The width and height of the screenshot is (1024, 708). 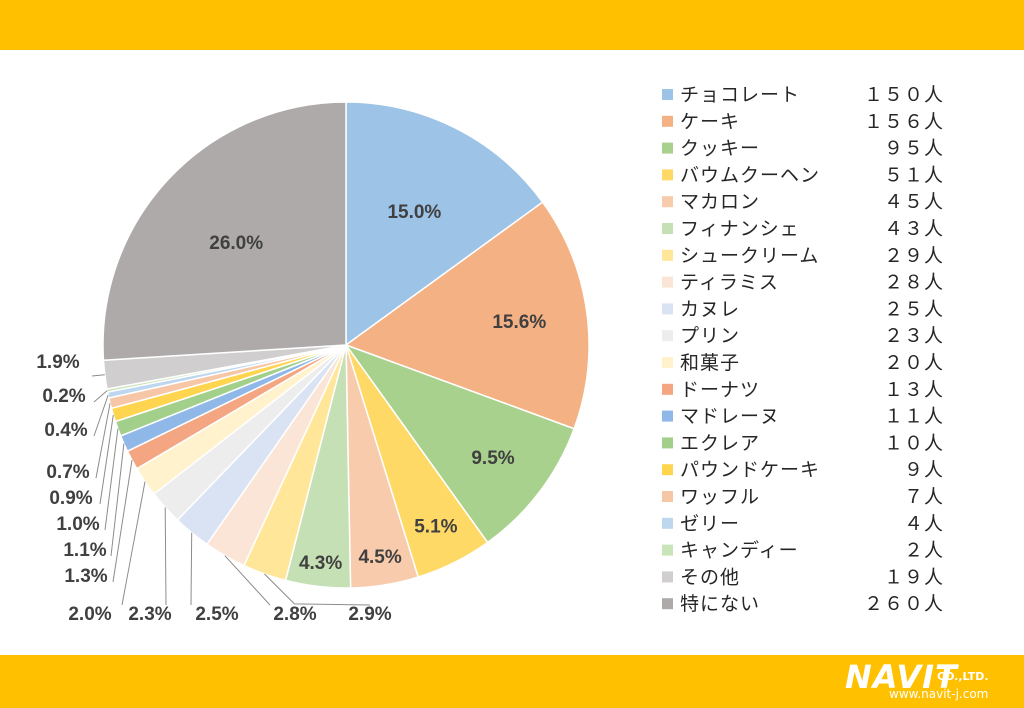 What do you see at coordinates (914, 175) in the screenshot?
I see `legend-count: ５１人` at bounding box center [914, 175].